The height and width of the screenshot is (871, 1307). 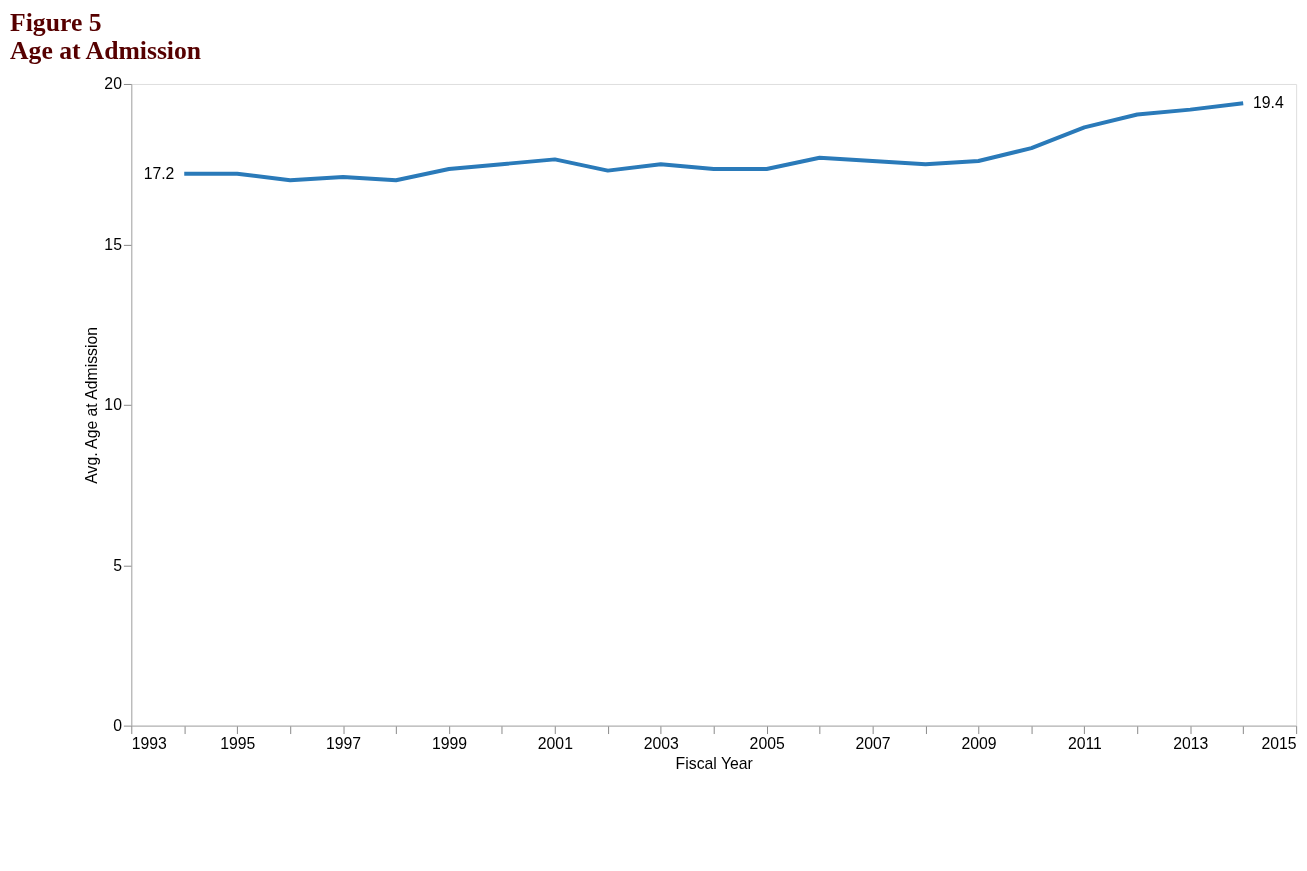 I want to click on line-series, so click(x=714, y=142).